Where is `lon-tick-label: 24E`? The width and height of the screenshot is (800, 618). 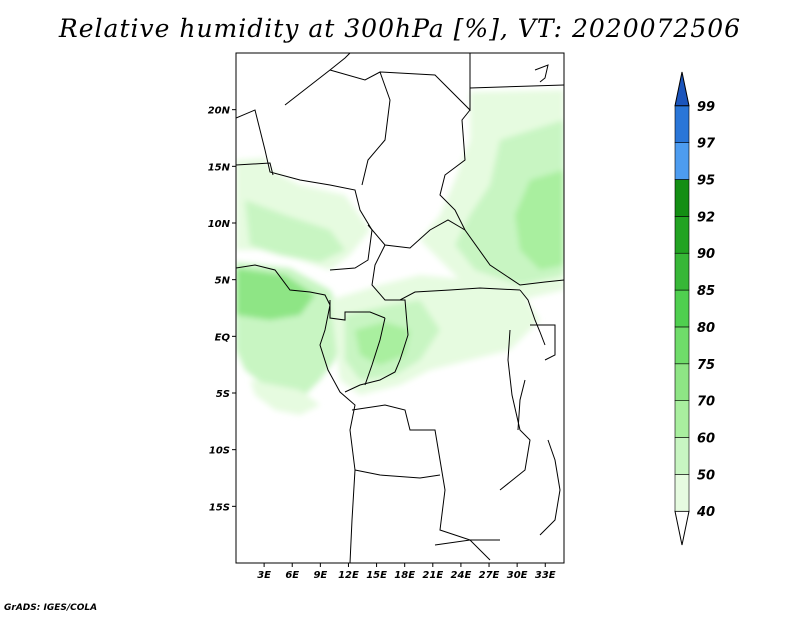 lon-tick-label: 24E is located at coordinates (461, 575).